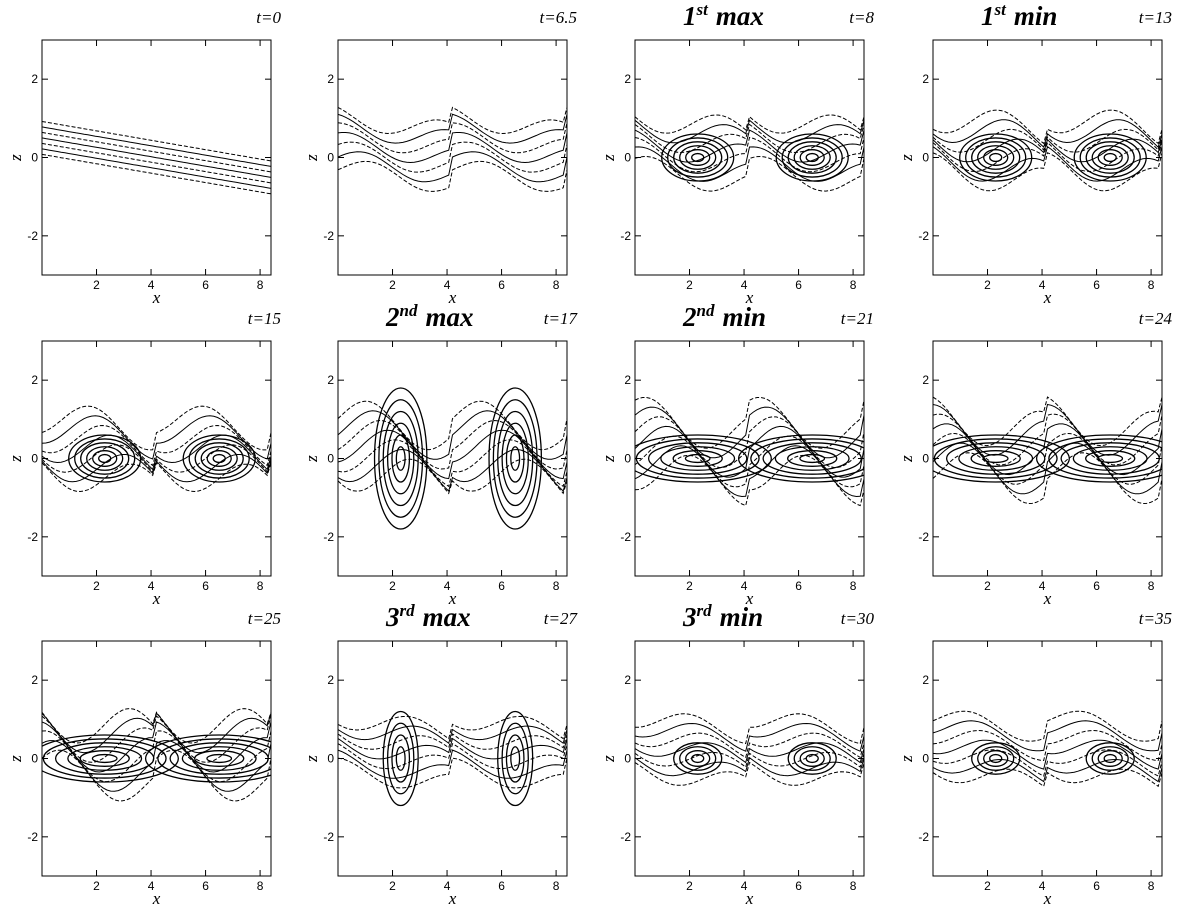  I want to click on heading-number: 2, so click(392, 317).